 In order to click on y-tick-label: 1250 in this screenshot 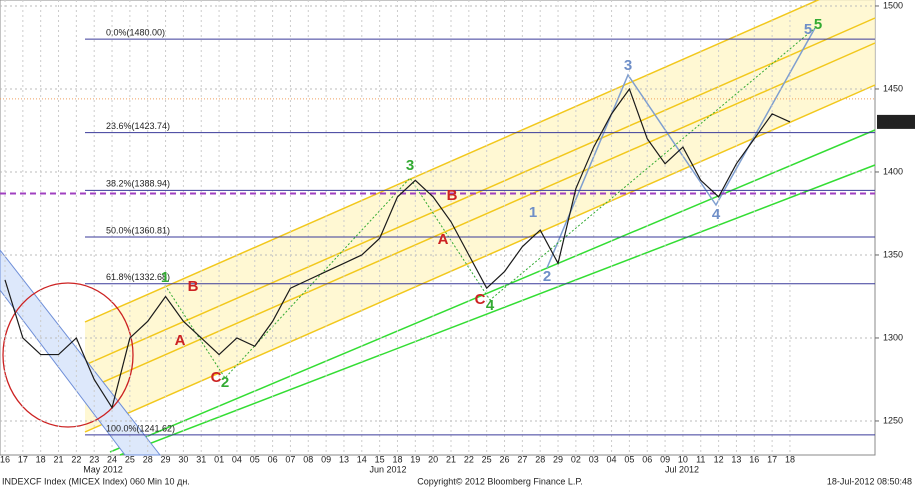, I will do `click(893, 420)`.